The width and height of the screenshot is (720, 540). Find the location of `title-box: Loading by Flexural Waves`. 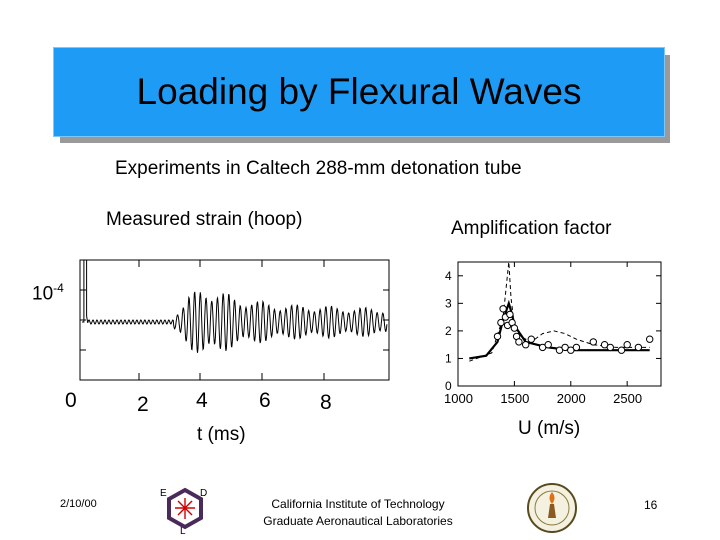

title-box: Loading by Flexural Waves is located at coordinates (359, 92).